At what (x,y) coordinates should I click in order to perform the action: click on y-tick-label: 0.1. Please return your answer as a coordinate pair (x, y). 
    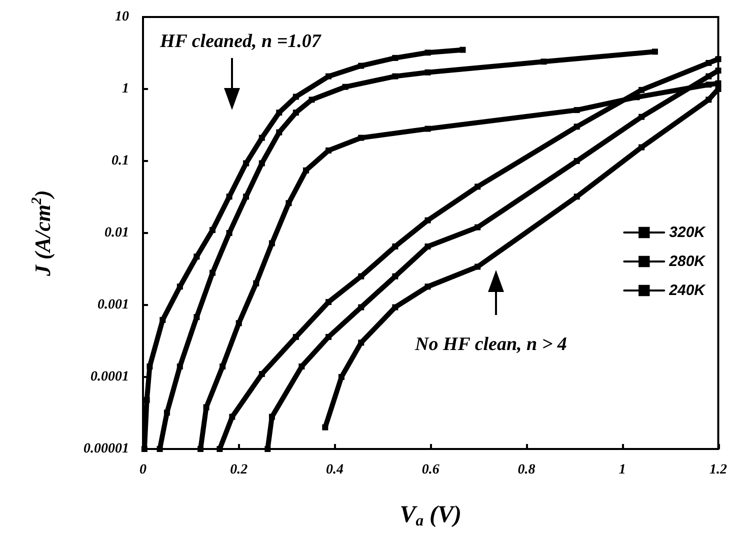
    Looking at the image, I should click on (120, 161).